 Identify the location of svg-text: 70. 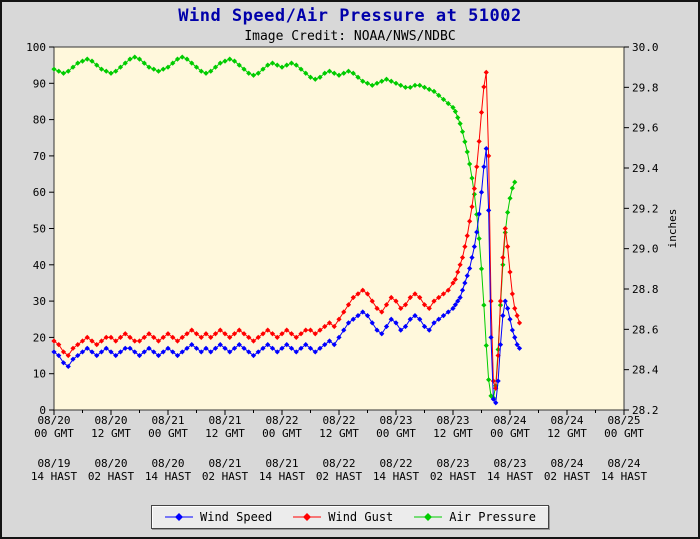
(39, 156).